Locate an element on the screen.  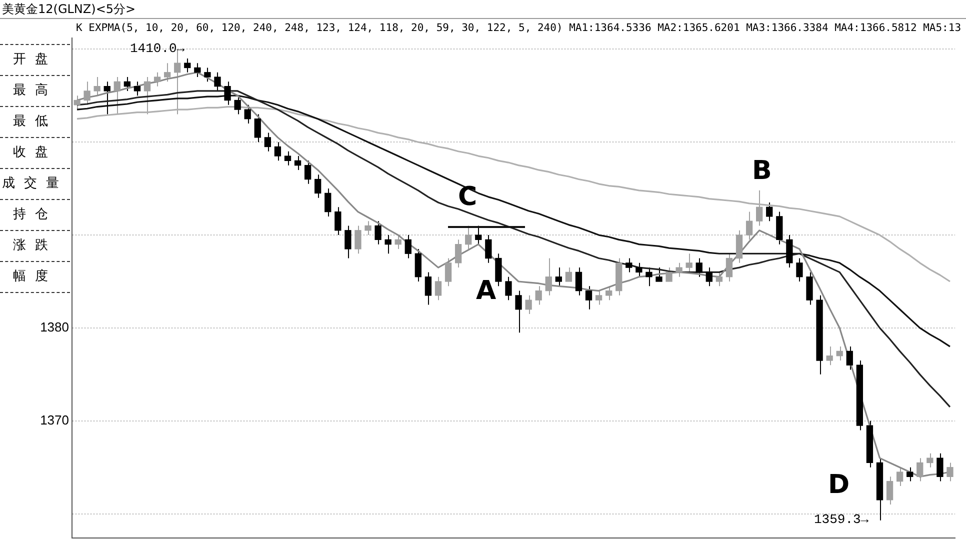
text: 持仓 is located at coordinates (35, 215).